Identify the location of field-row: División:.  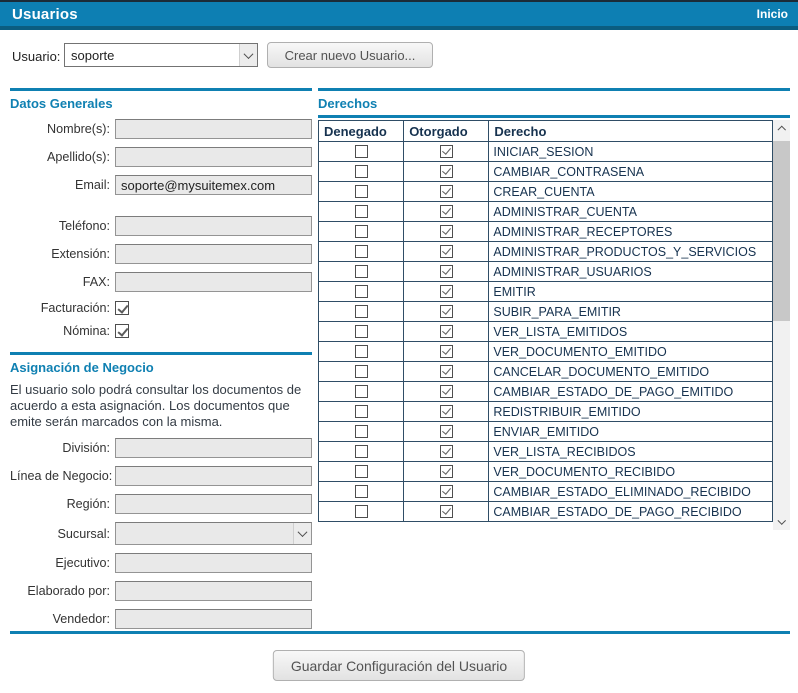
(161, 448).